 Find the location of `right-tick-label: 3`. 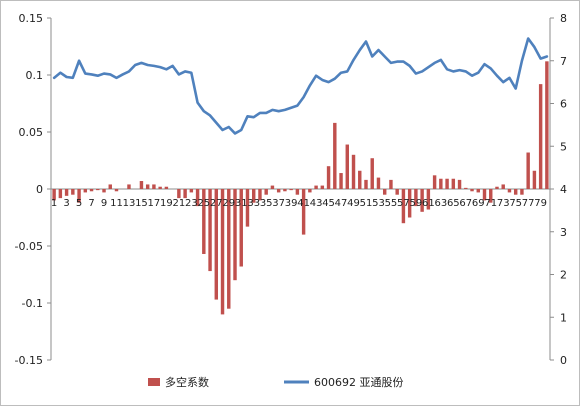

right-tick-label: 3 is located at coordinates (563, 232).